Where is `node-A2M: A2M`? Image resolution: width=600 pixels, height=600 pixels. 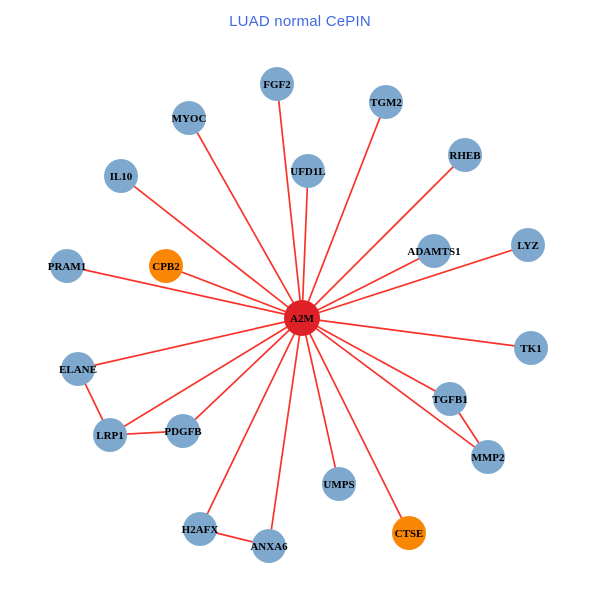
node-A2M: A2M is located at coordinates (302, 318).